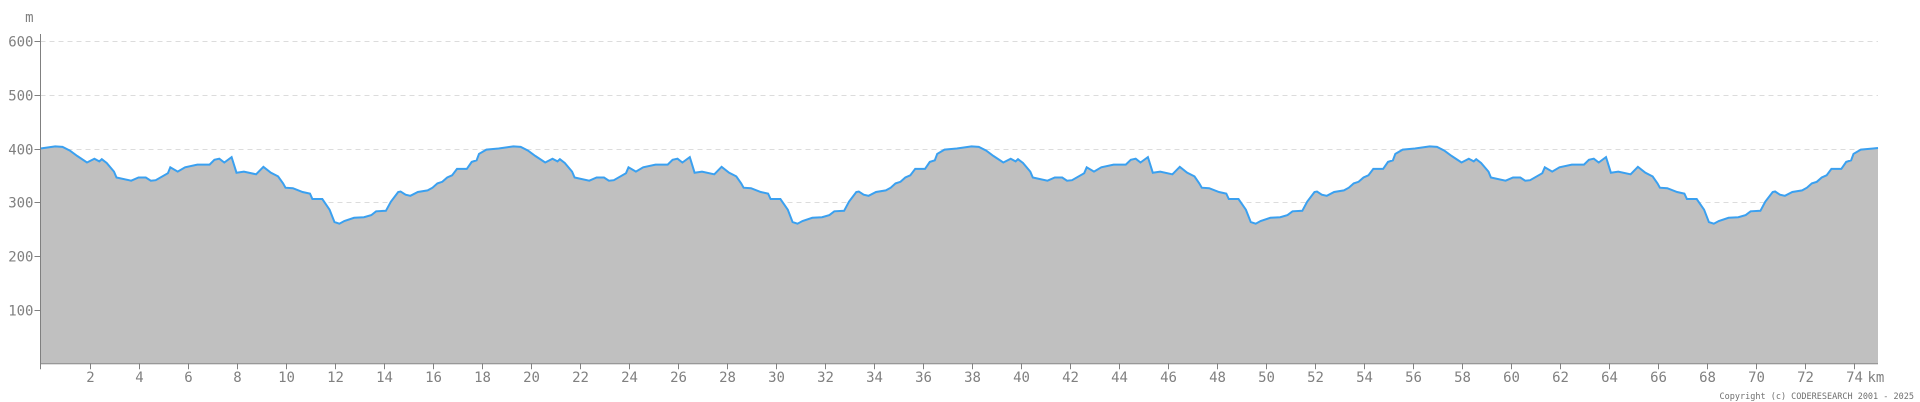  Describe the element at coordinates (1876, 378) in the screenshot. I see `x-unit-label: km` at that location.